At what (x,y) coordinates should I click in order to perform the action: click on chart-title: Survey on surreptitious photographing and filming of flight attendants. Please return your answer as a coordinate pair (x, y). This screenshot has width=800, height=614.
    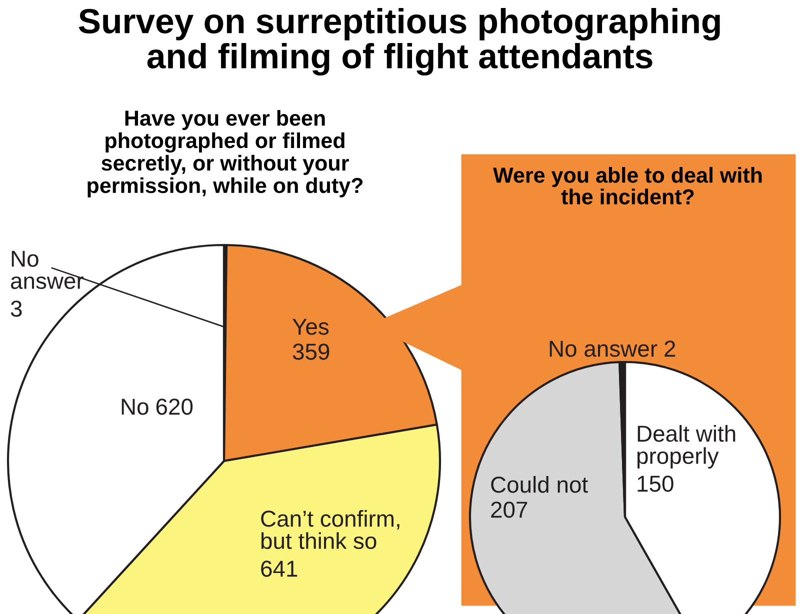
    Looking at the image, I should click on (399, 42).